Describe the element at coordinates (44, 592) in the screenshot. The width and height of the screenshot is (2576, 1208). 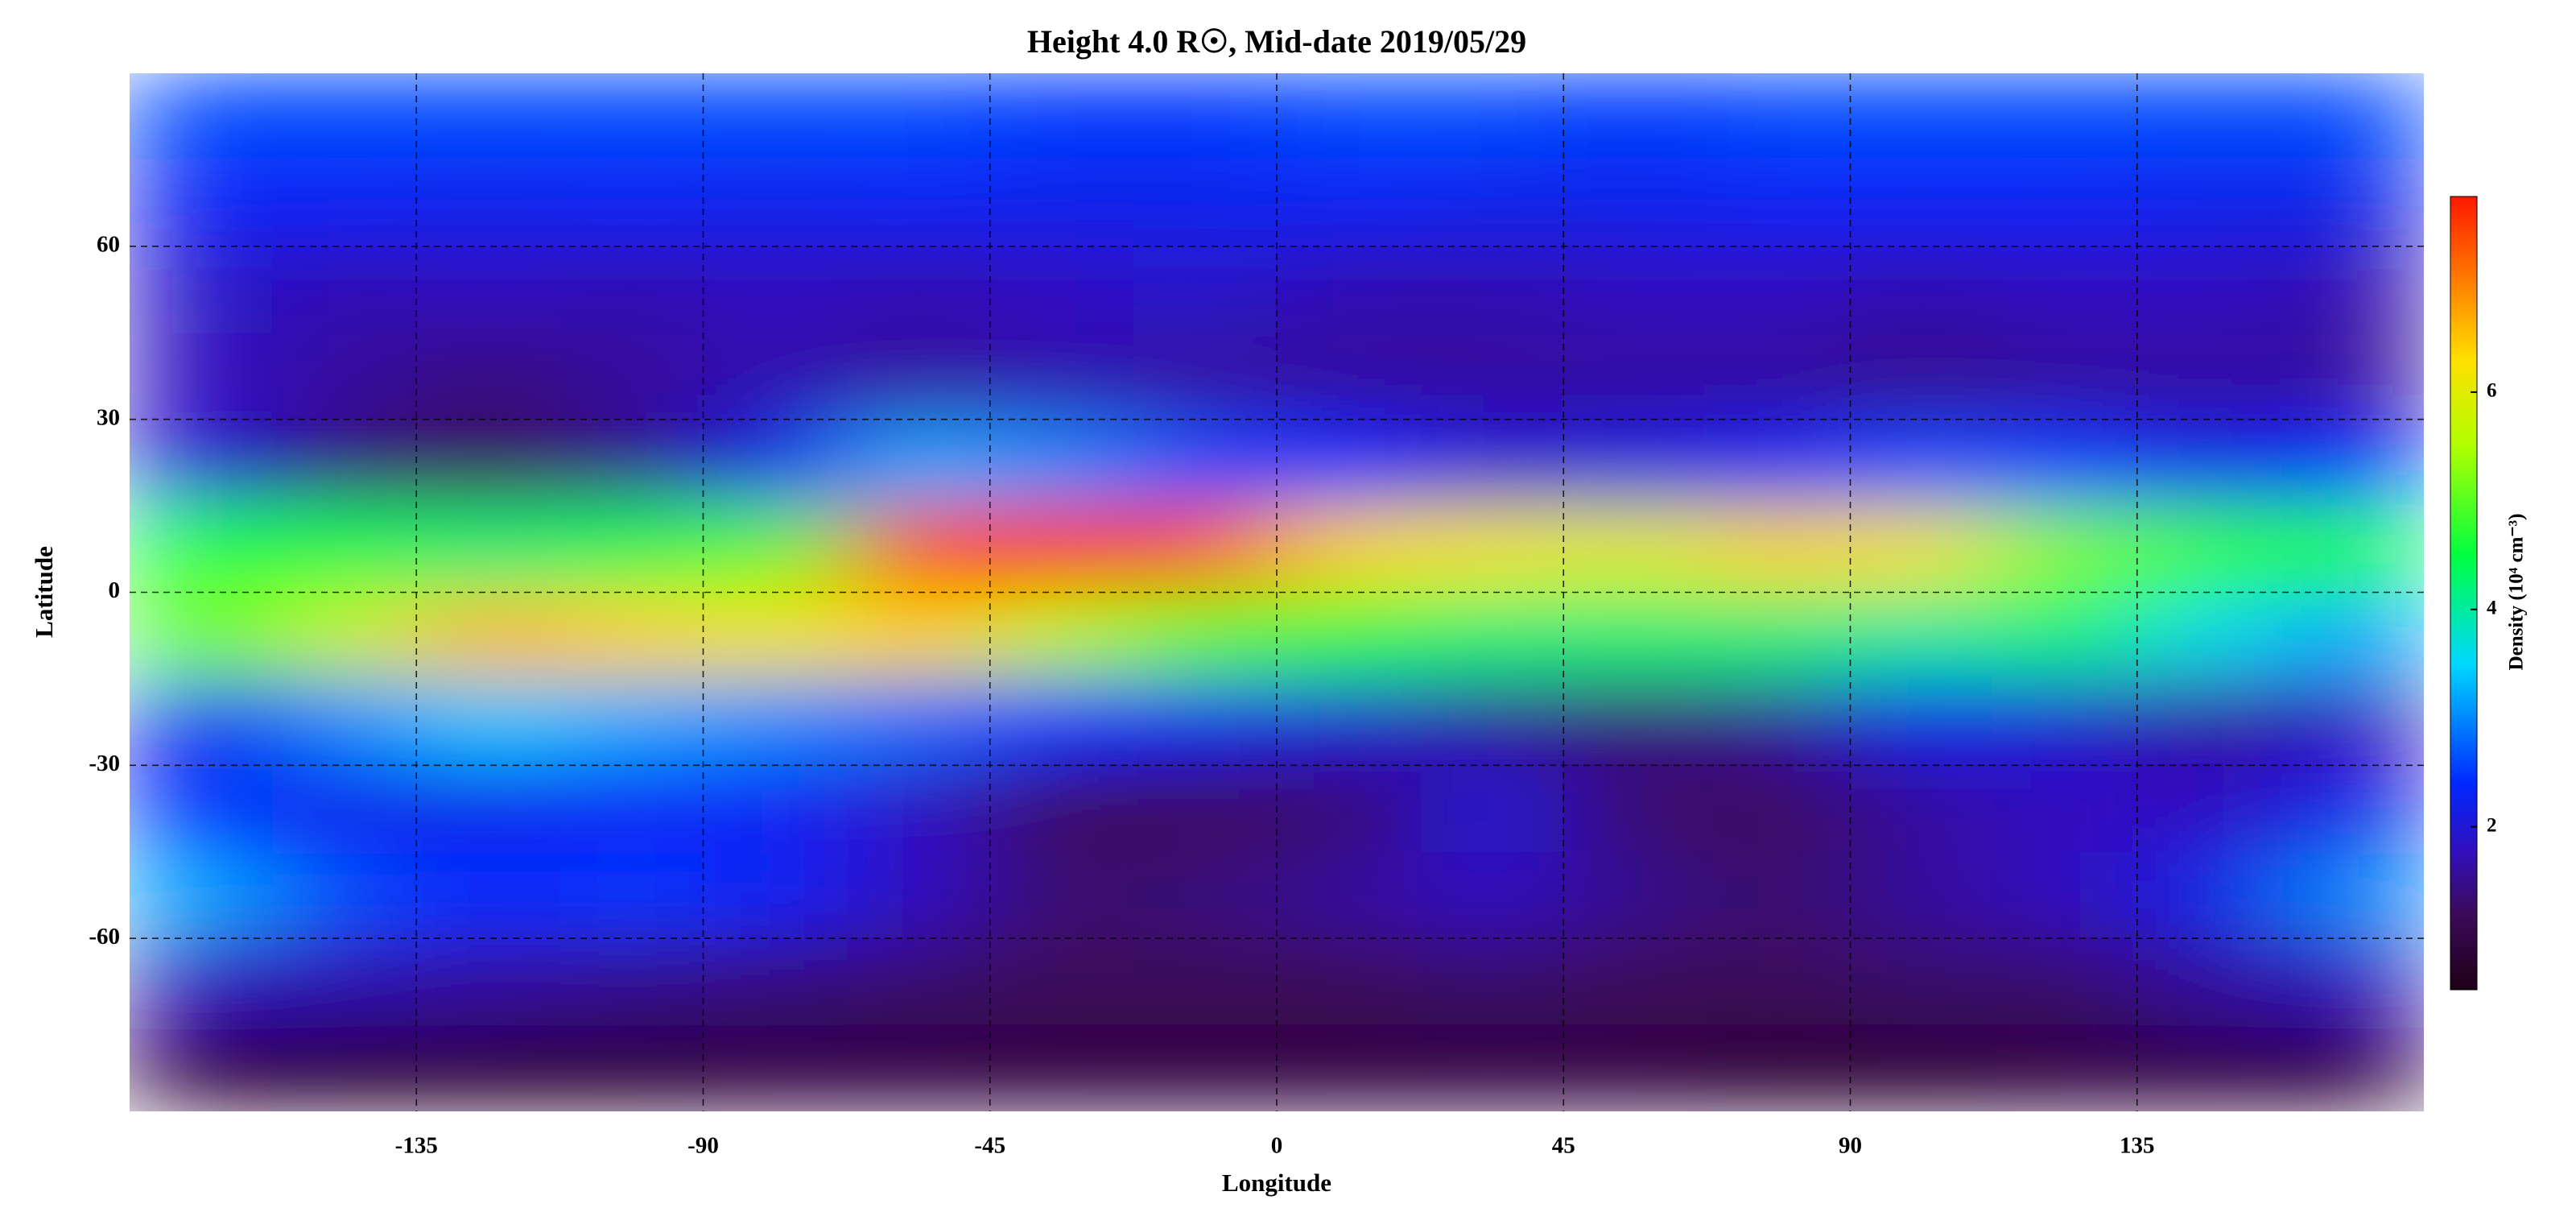
I see `y-axis-label: Latitude` at that location.